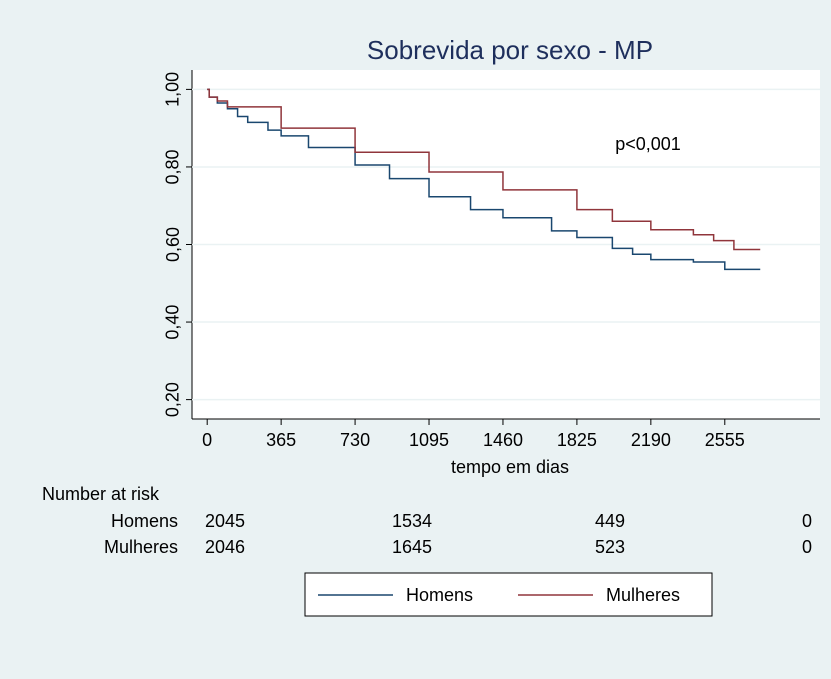 The height and width of the screenshot is (679, 831). What do you see at coordinates (643, 595) in the screenshot?
I see `legend-label: Mulheres` at bounding box center [643, 595].